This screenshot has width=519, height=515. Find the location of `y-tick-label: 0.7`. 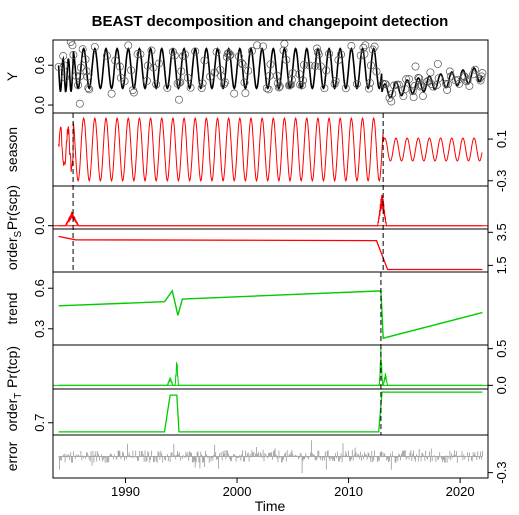

y-tick-label: 0.7 is located at coordinates (39, 423).